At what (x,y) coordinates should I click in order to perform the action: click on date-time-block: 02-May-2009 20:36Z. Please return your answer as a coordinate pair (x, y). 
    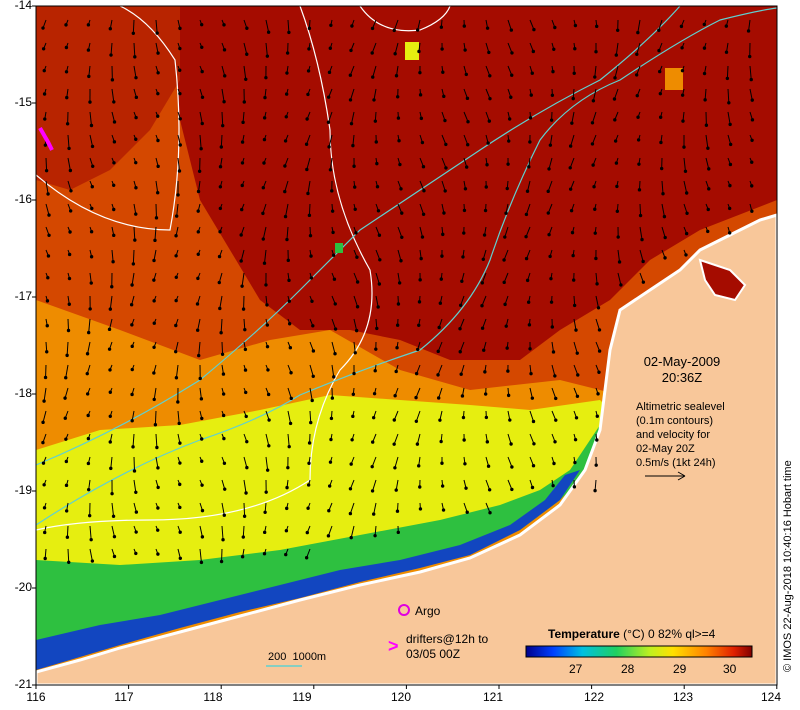
    Looking at the image, I should click on (682, 370).